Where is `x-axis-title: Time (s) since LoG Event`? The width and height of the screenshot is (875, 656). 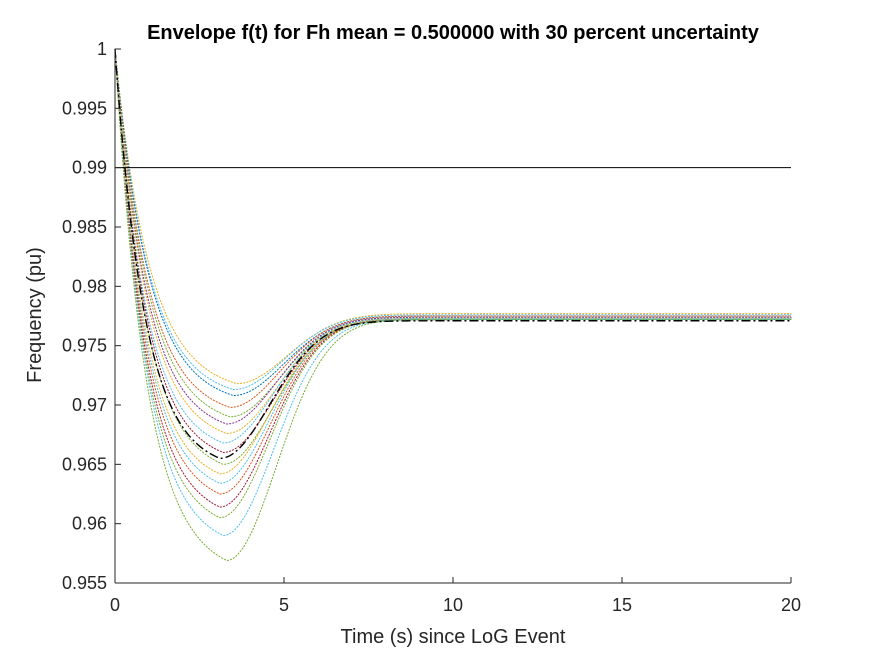 x-axis-title: Time (s) since LoG Event is located at coordinates (453, 637).